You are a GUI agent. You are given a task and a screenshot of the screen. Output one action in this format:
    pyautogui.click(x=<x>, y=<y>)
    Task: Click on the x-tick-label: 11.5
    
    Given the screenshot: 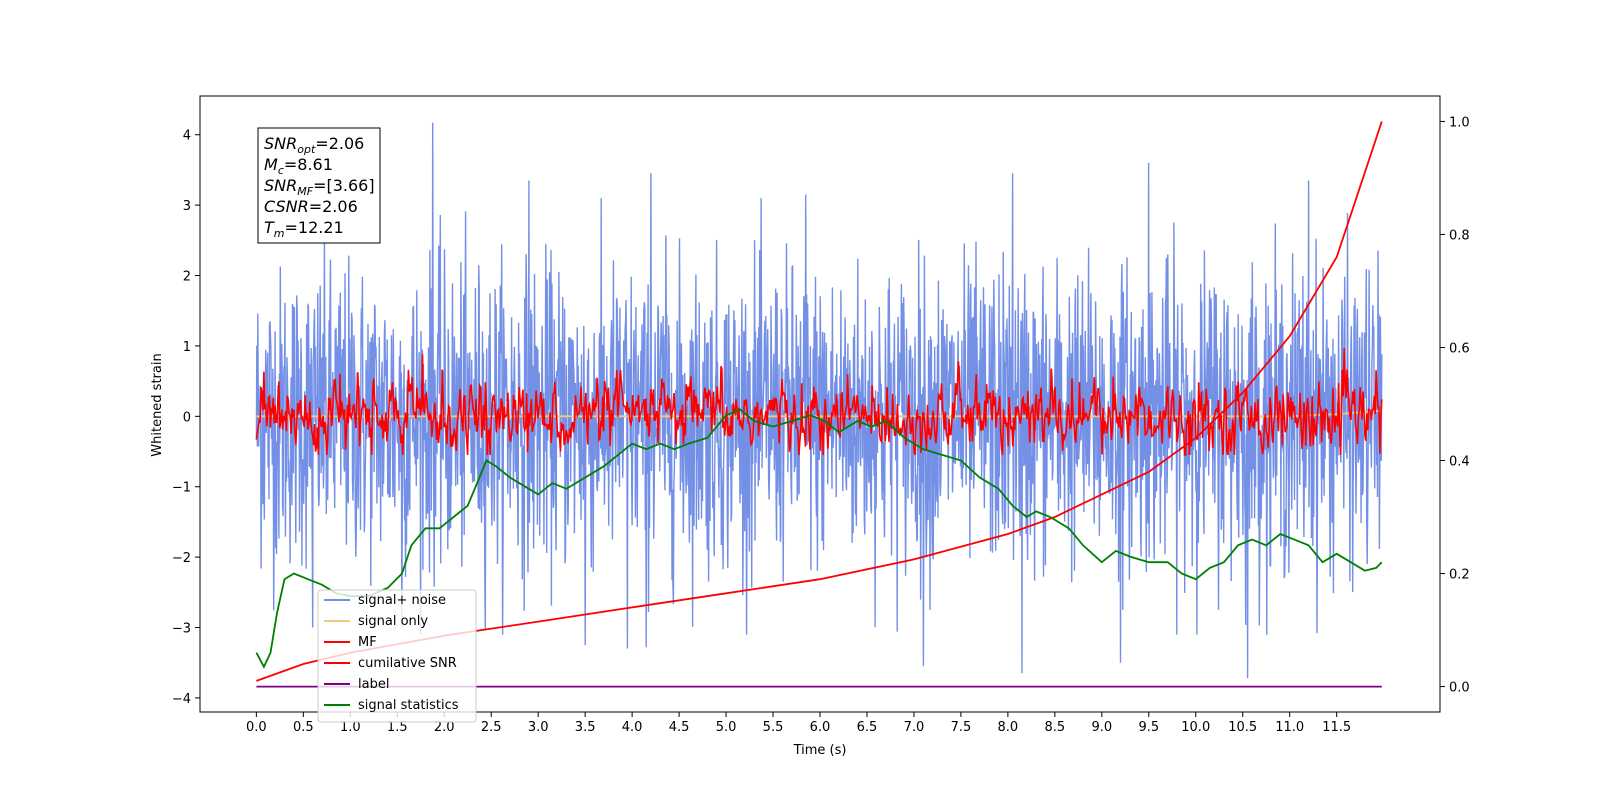 What is the action you would take?
    pyautogui.click(x=1336, y=727)
    